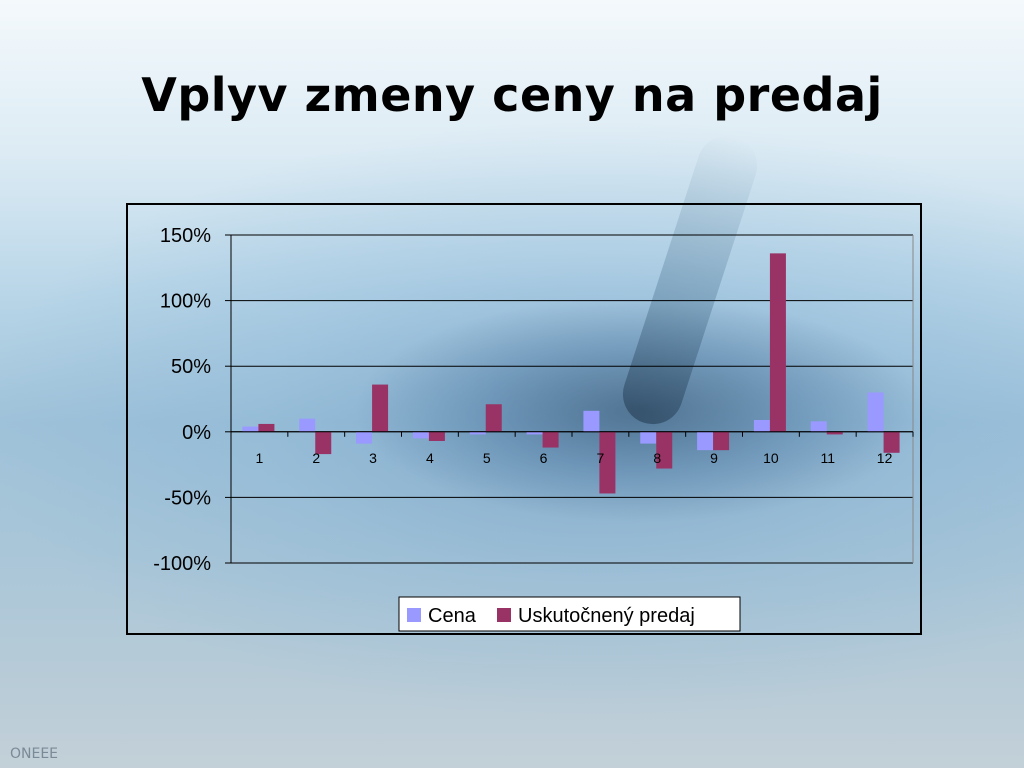 The height and width of the screenshot is (768, 1024). I want to click on y-tick-label: 0%, so click(196, 433).